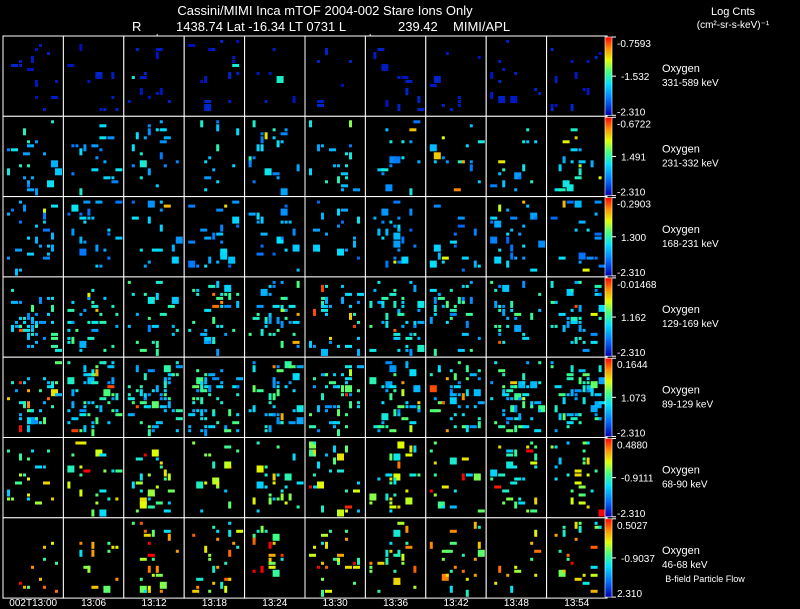 The height and width of the screenshot is (609, 800). Describe the element at coordinates (733, 25) in the screenshot. I see `units-line-2: (cm²-sr-s-keV)⁻¹` at that location.